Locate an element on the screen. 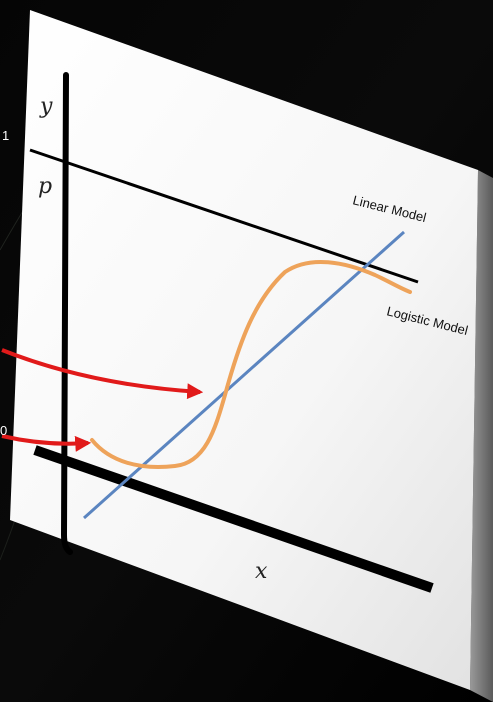 Image resolution: width=493 pixels, height=702 pixels. x-axis-label: x is located at coordinates (261, 571).